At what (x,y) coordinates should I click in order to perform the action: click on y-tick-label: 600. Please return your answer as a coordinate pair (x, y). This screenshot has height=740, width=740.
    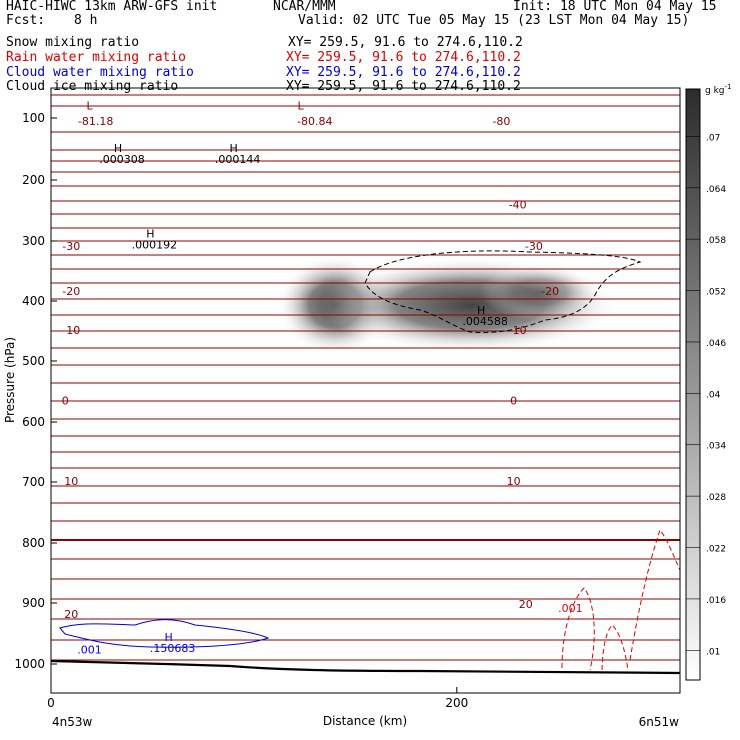
    Looking at the image, I should click on (33, 422).